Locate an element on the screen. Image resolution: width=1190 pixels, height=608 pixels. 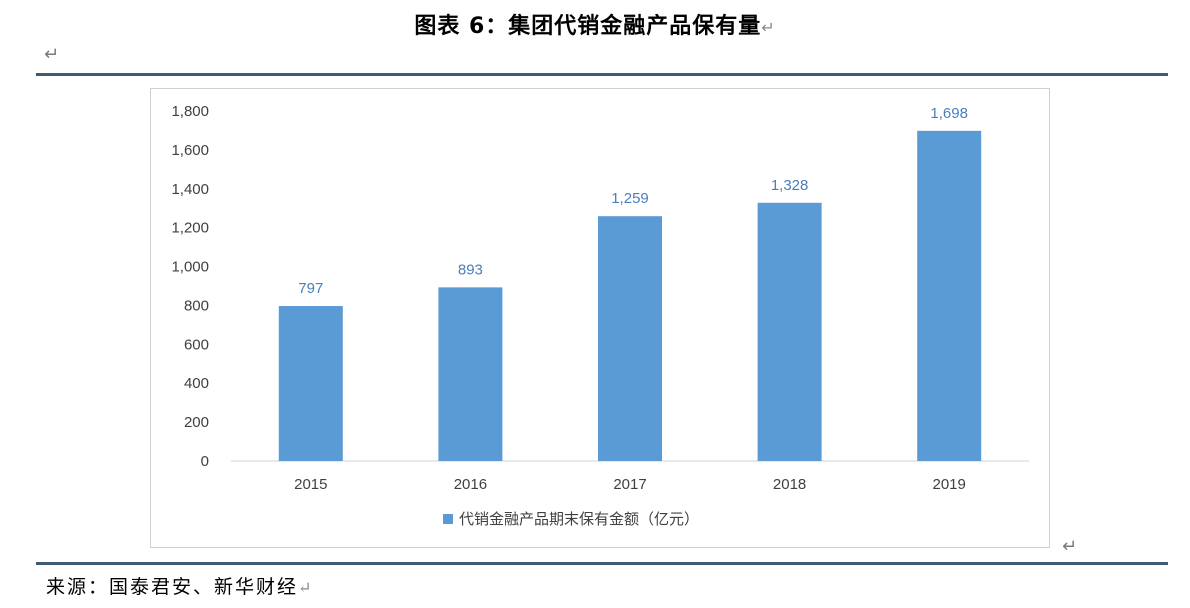
figure-title: 图表 6：集团代销金融产品保有量↵ is located at coordinates (595, 24).